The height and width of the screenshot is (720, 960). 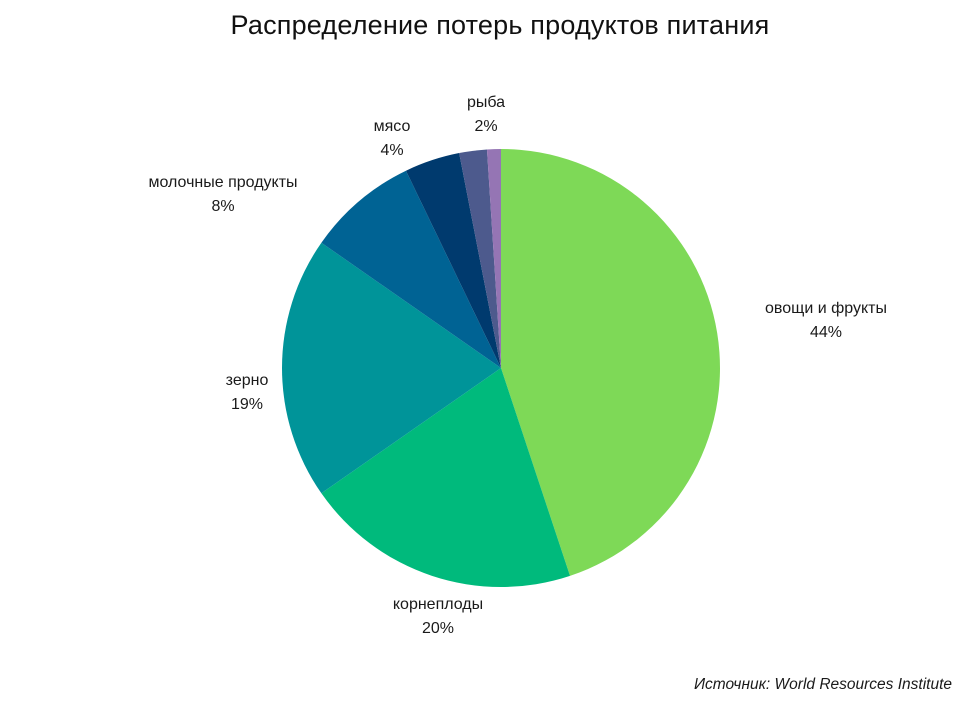 I want to click on source-note: Источник: World Resources Institute, so click(x=822, y=684).